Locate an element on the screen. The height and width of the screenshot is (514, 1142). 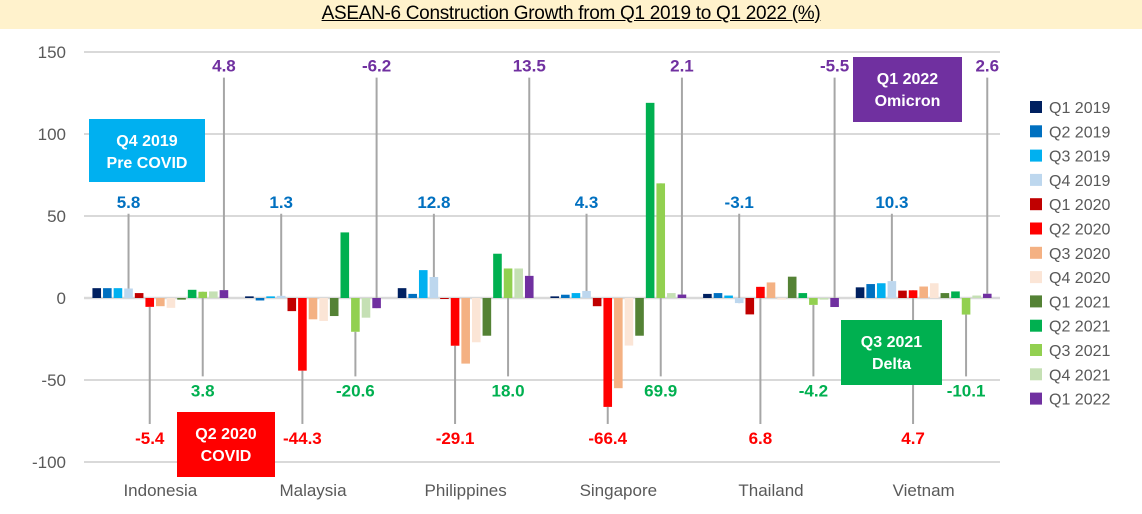
data-label-q1-2022: -6.2 is located at coordinates (376, 66).